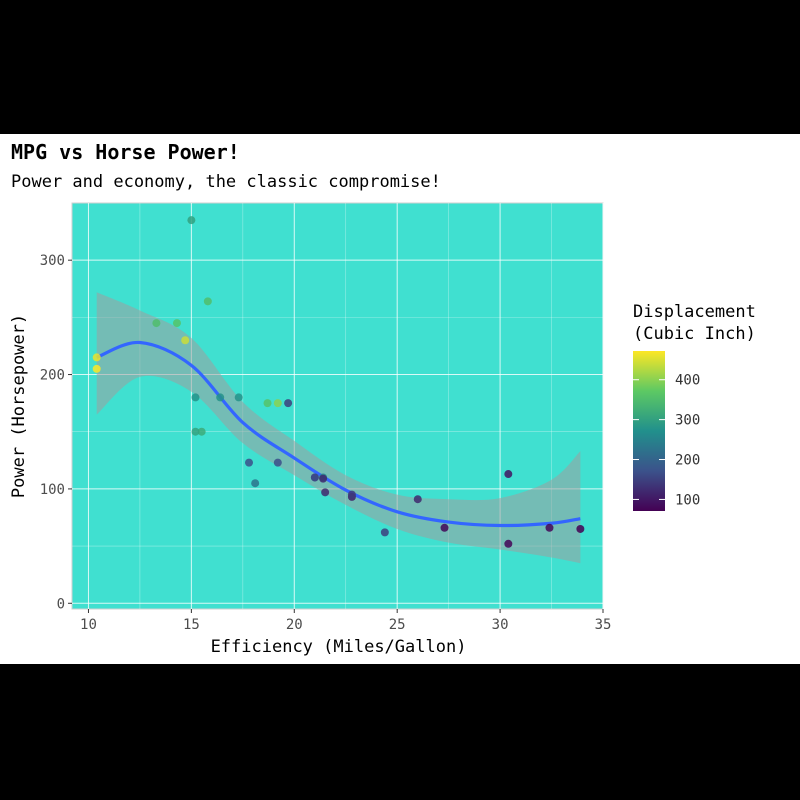 The height and width of the screenshot is (800, 800). I want to click on x-tick-label: 35, so click(603, 625).